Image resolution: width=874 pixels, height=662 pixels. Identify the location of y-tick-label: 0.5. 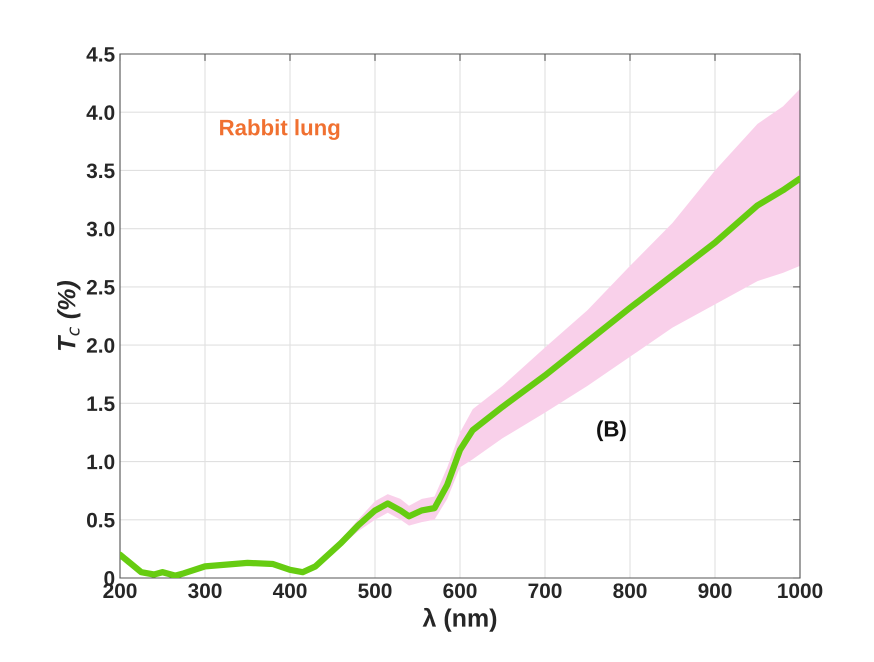
(101, 520).